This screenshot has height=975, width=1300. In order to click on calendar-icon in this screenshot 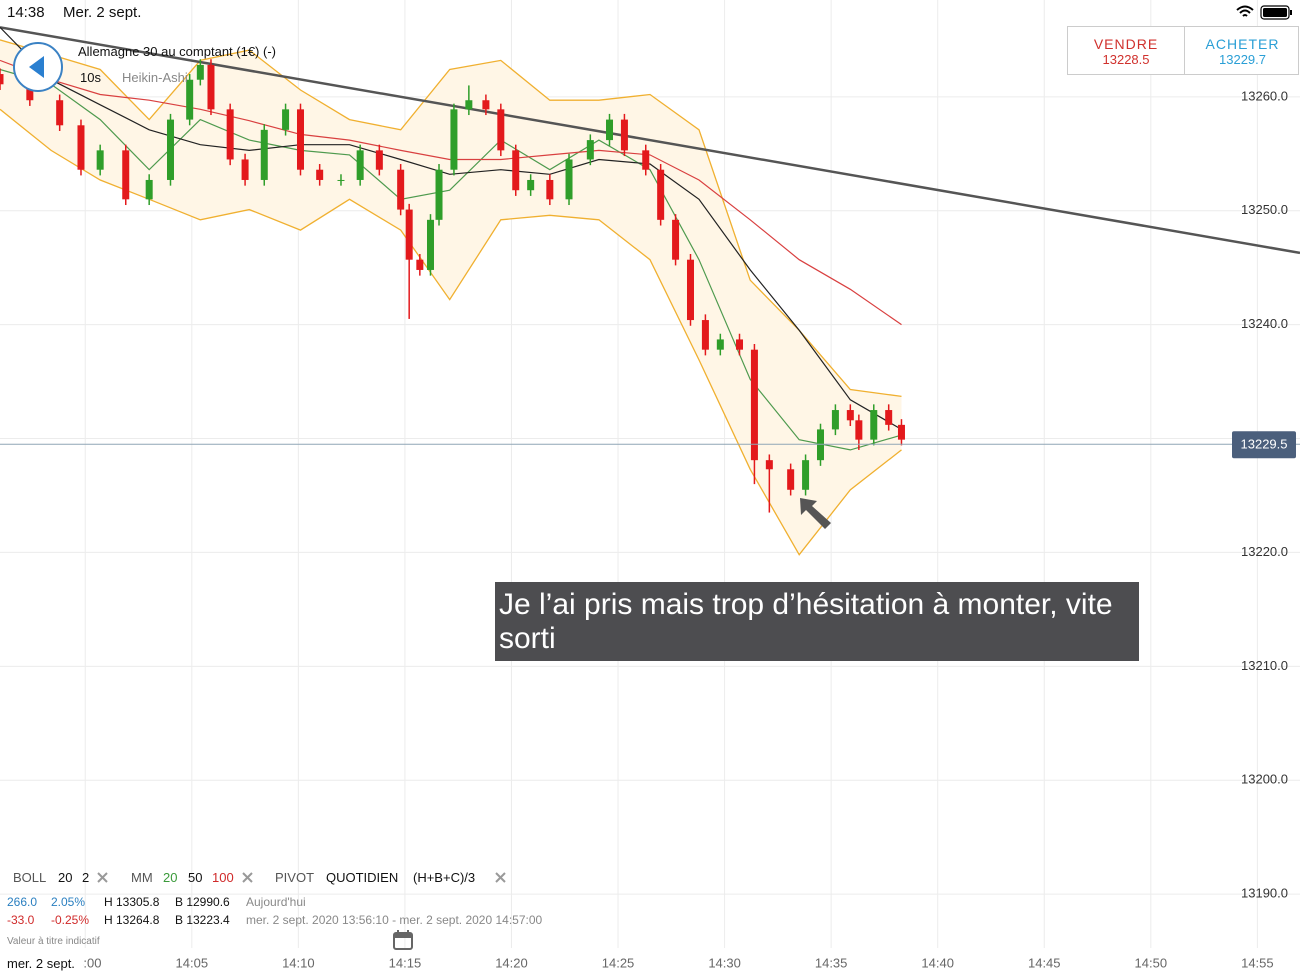, I will do `click(403, 940)`.